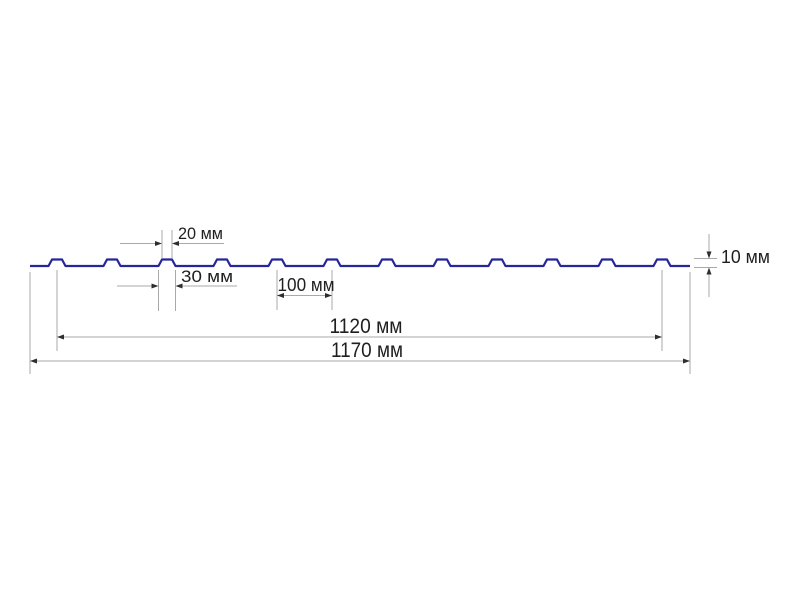 The height and width of the screenshot is (600, 800). What do you see at coordinates (359, 310) in the screenshot?
I see `dim-working-width: 1120 мм` at bounding box center [359, 310].